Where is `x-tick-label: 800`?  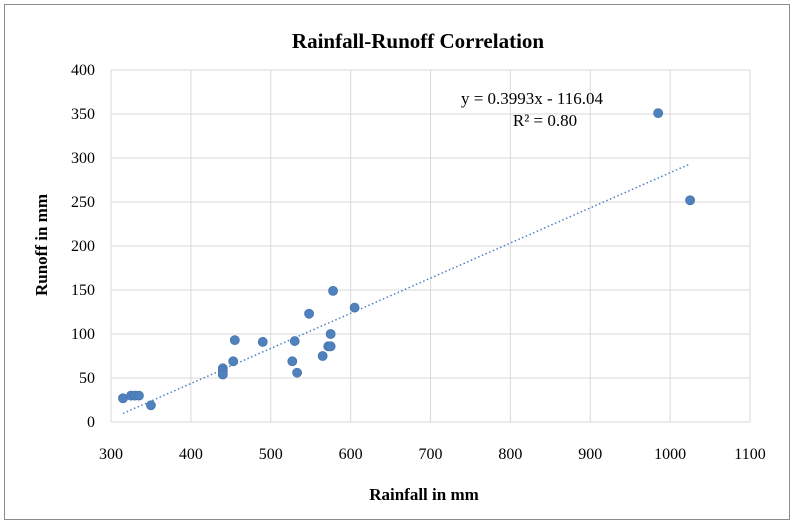 x-tick-label: 800 is located at coordinates (510, 454).